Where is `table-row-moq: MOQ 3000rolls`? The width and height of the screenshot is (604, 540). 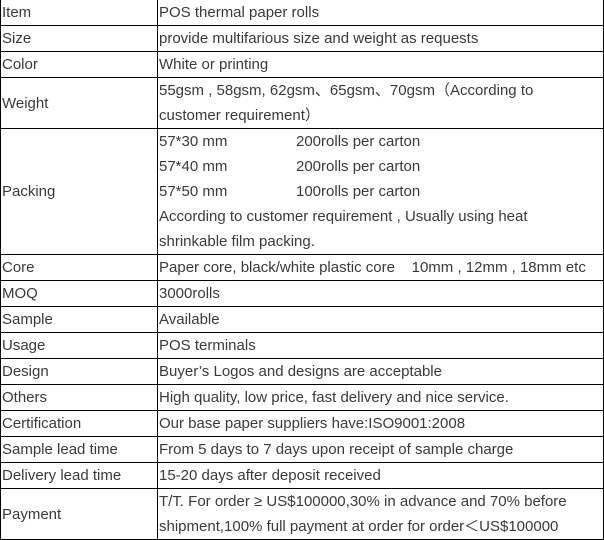
table-row-moq: MOQ 3000rolls is located at coordinates (302, 293).